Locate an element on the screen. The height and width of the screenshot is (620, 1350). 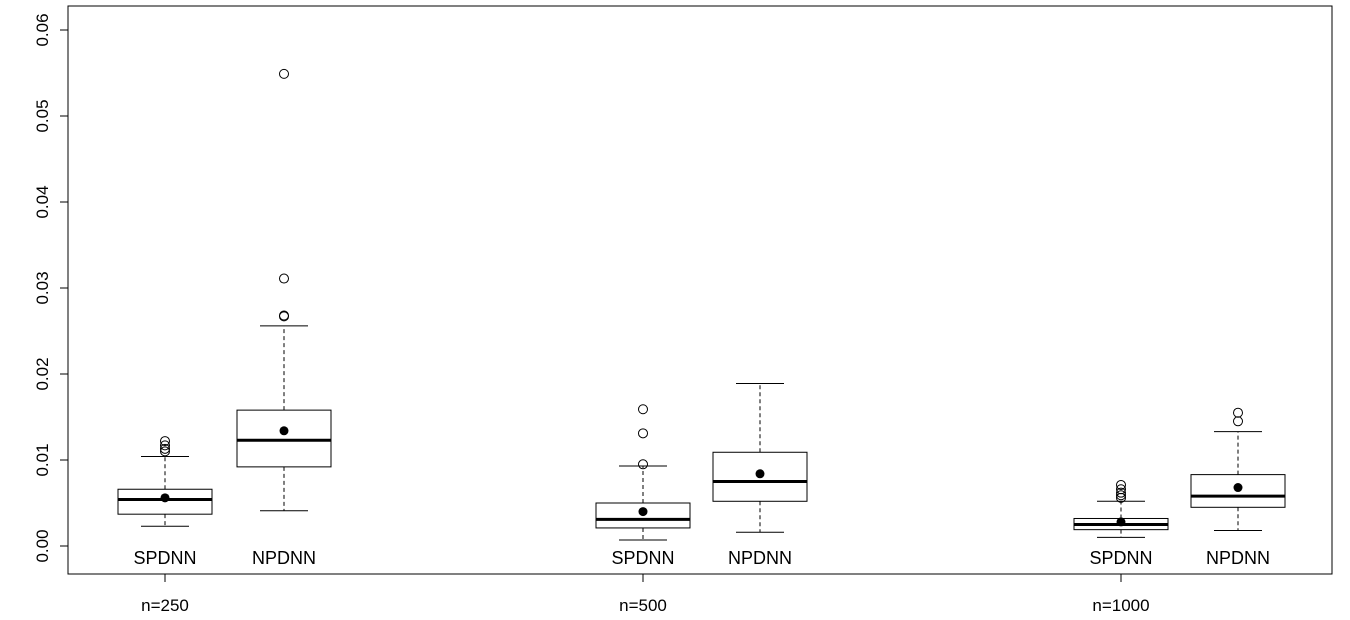
x-tick-label: n=500 is located at coordinates (643, 605).